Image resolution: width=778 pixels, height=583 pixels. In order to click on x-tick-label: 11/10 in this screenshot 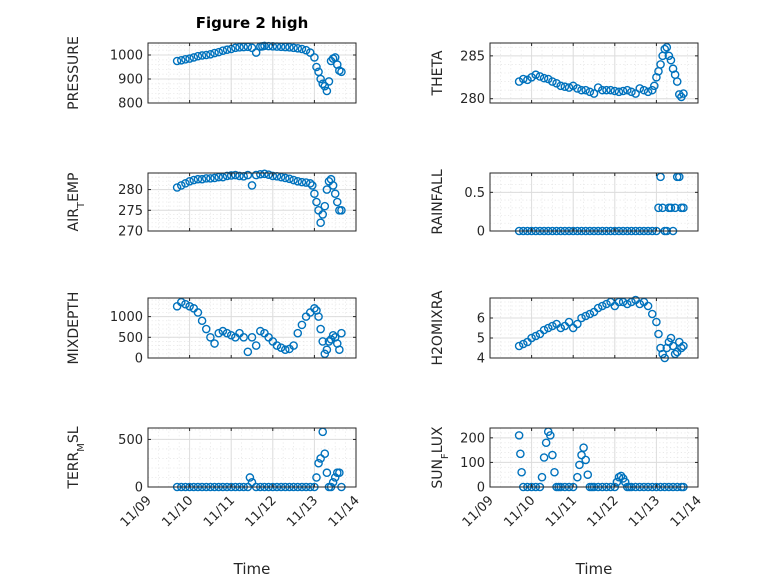, I will do `click(177, 511)`.